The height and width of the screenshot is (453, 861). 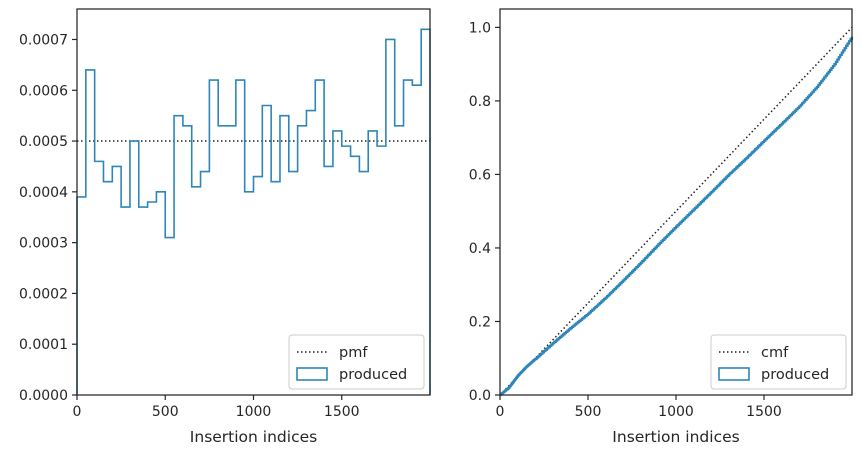 I want to click on legend: pmf produced, so click(x=356, y=362).